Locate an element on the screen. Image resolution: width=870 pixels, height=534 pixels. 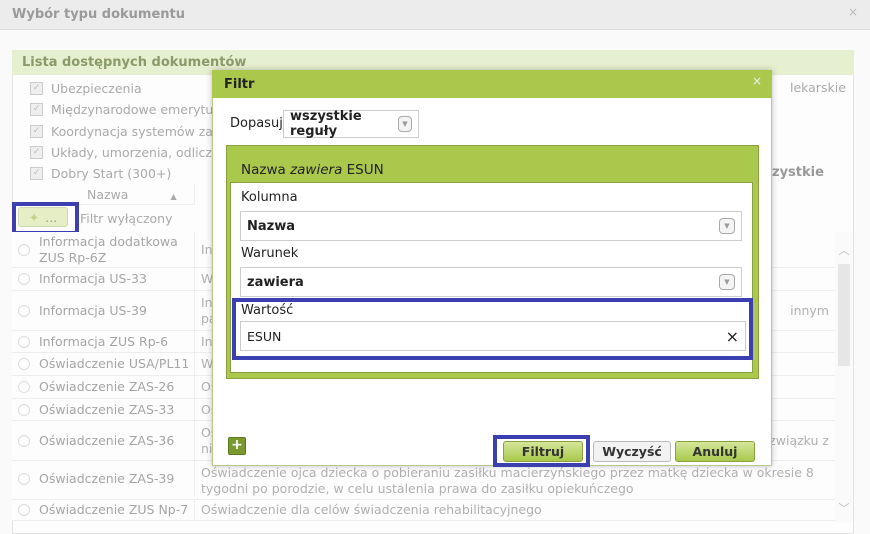
row-name: Informacja US-39 is located at coordinates (115, 310).